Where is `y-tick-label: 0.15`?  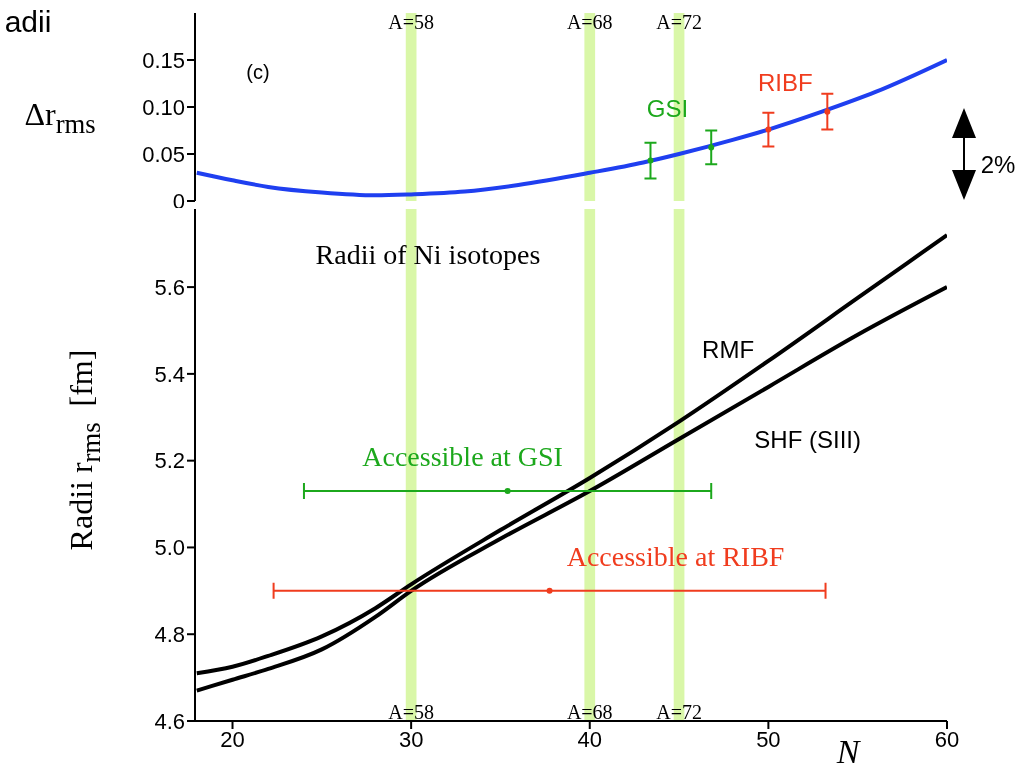
y-tick-label: 0.15 is located at coordinates (163, 60).